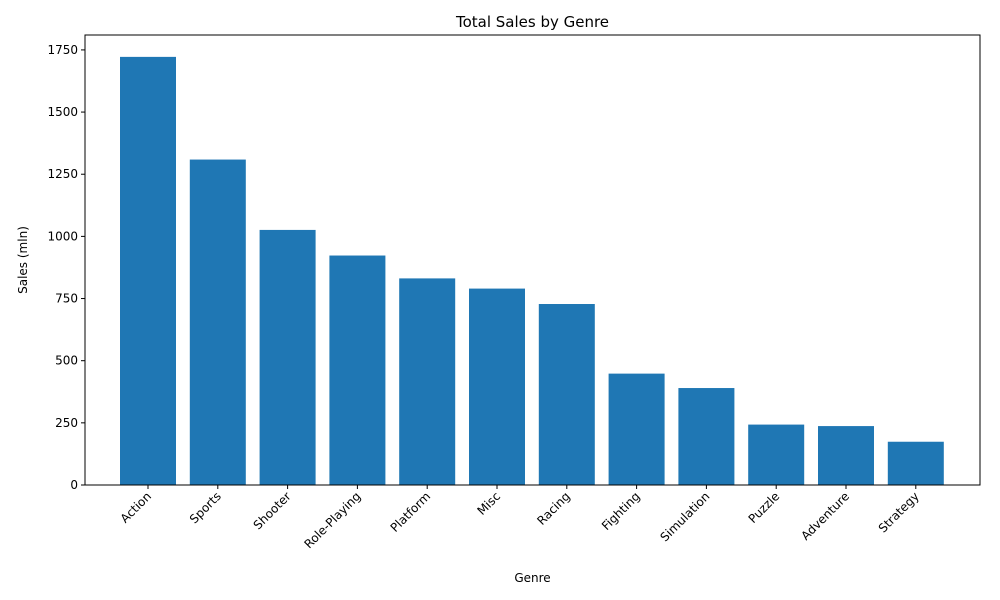  Describe the element at coordinates (553, 508) in the screenshot. I see `x-tick-label: Racing` at that location.